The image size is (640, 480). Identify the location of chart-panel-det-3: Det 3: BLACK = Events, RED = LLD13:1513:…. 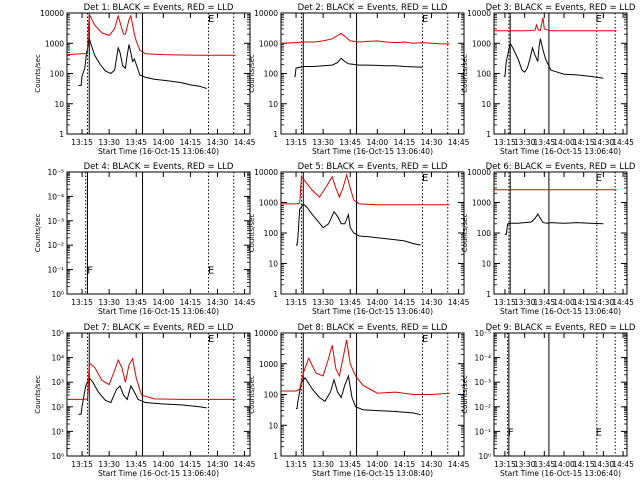
(548, 79).